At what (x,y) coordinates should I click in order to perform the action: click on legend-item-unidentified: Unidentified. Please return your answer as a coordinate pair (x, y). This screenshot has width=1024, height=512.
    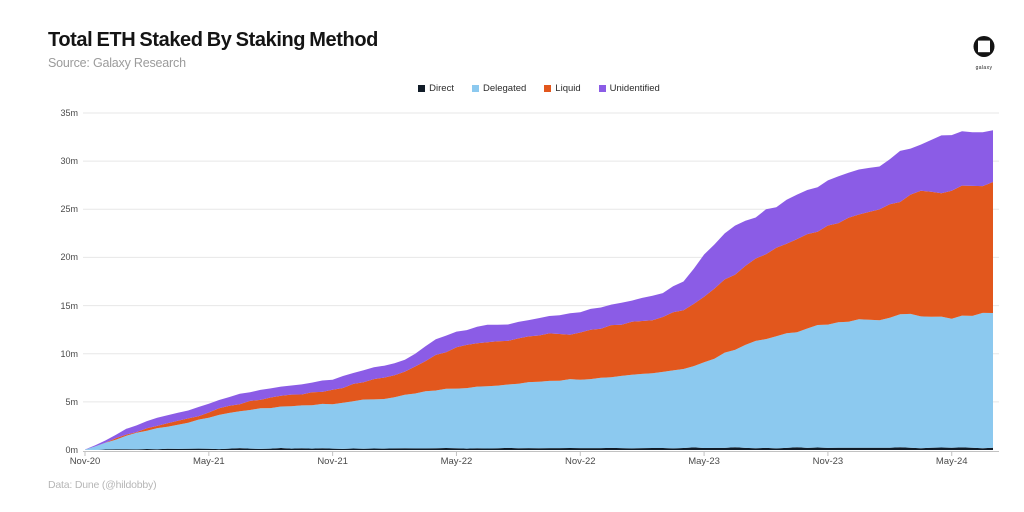
    Looking at the image, I should click on (629, 88).